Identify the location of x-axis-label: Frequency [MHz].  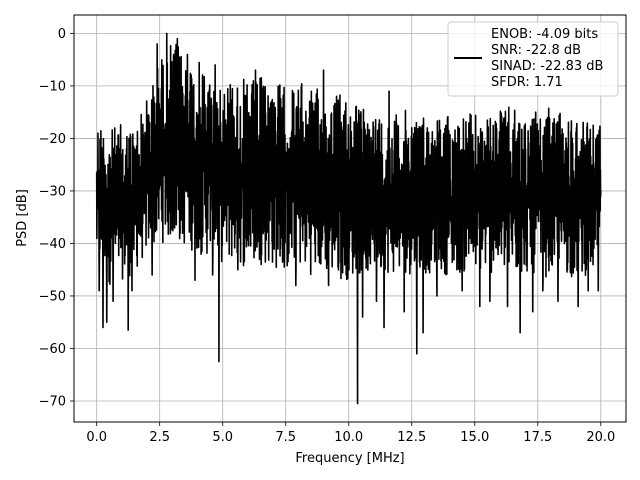
(349, 458).